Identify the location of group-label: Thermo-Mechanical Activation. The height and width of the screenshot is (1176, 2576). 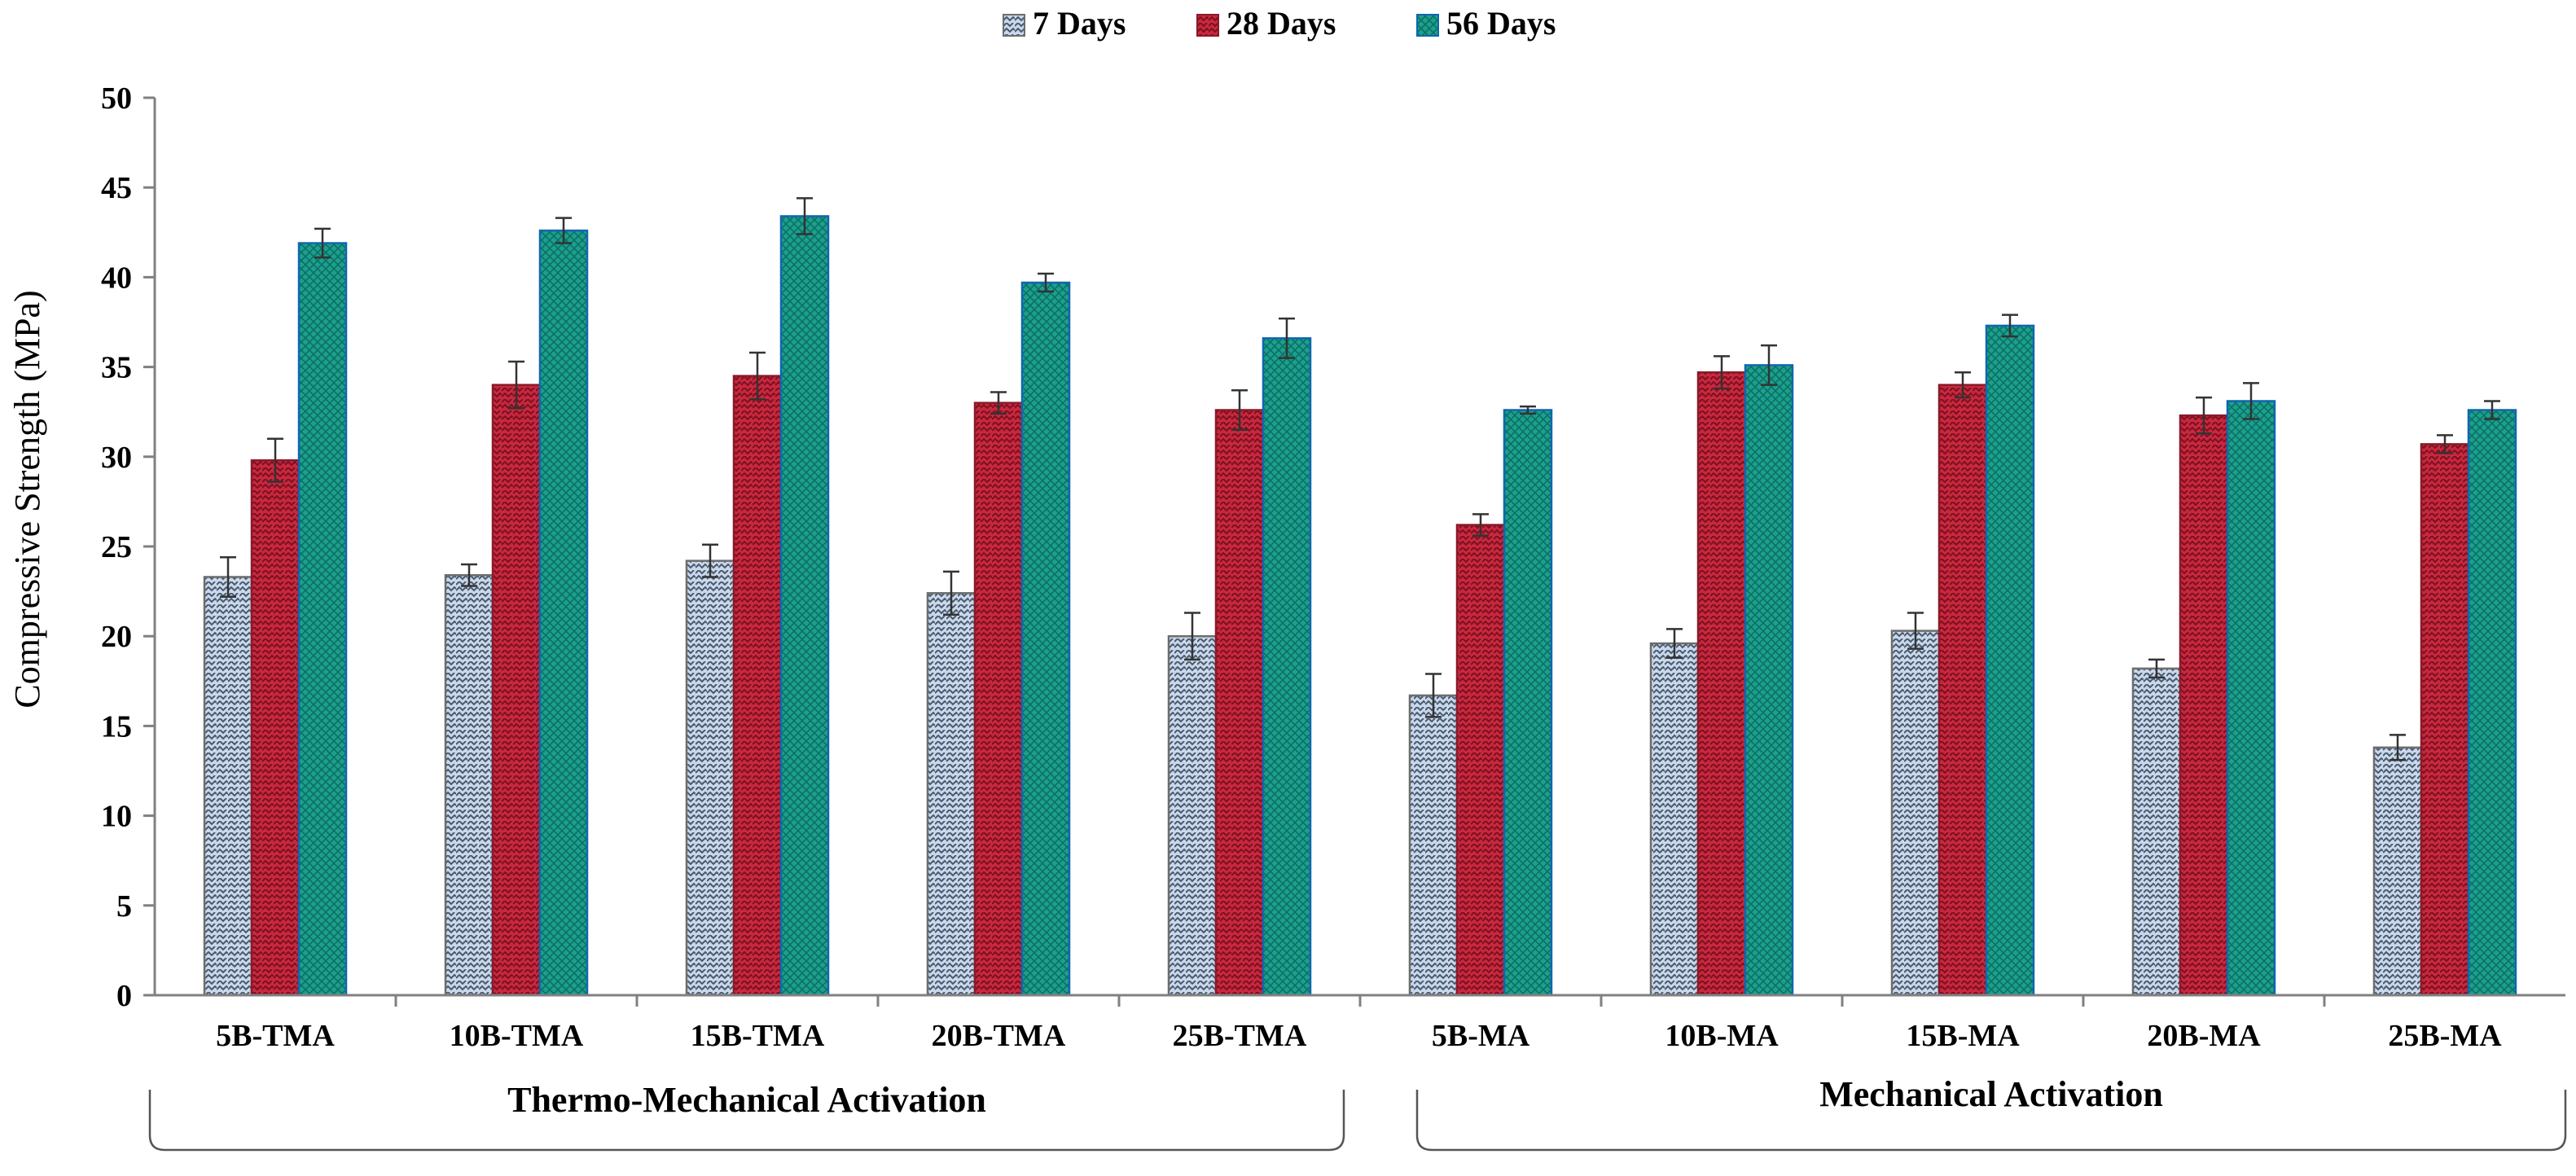
(746, 1100).